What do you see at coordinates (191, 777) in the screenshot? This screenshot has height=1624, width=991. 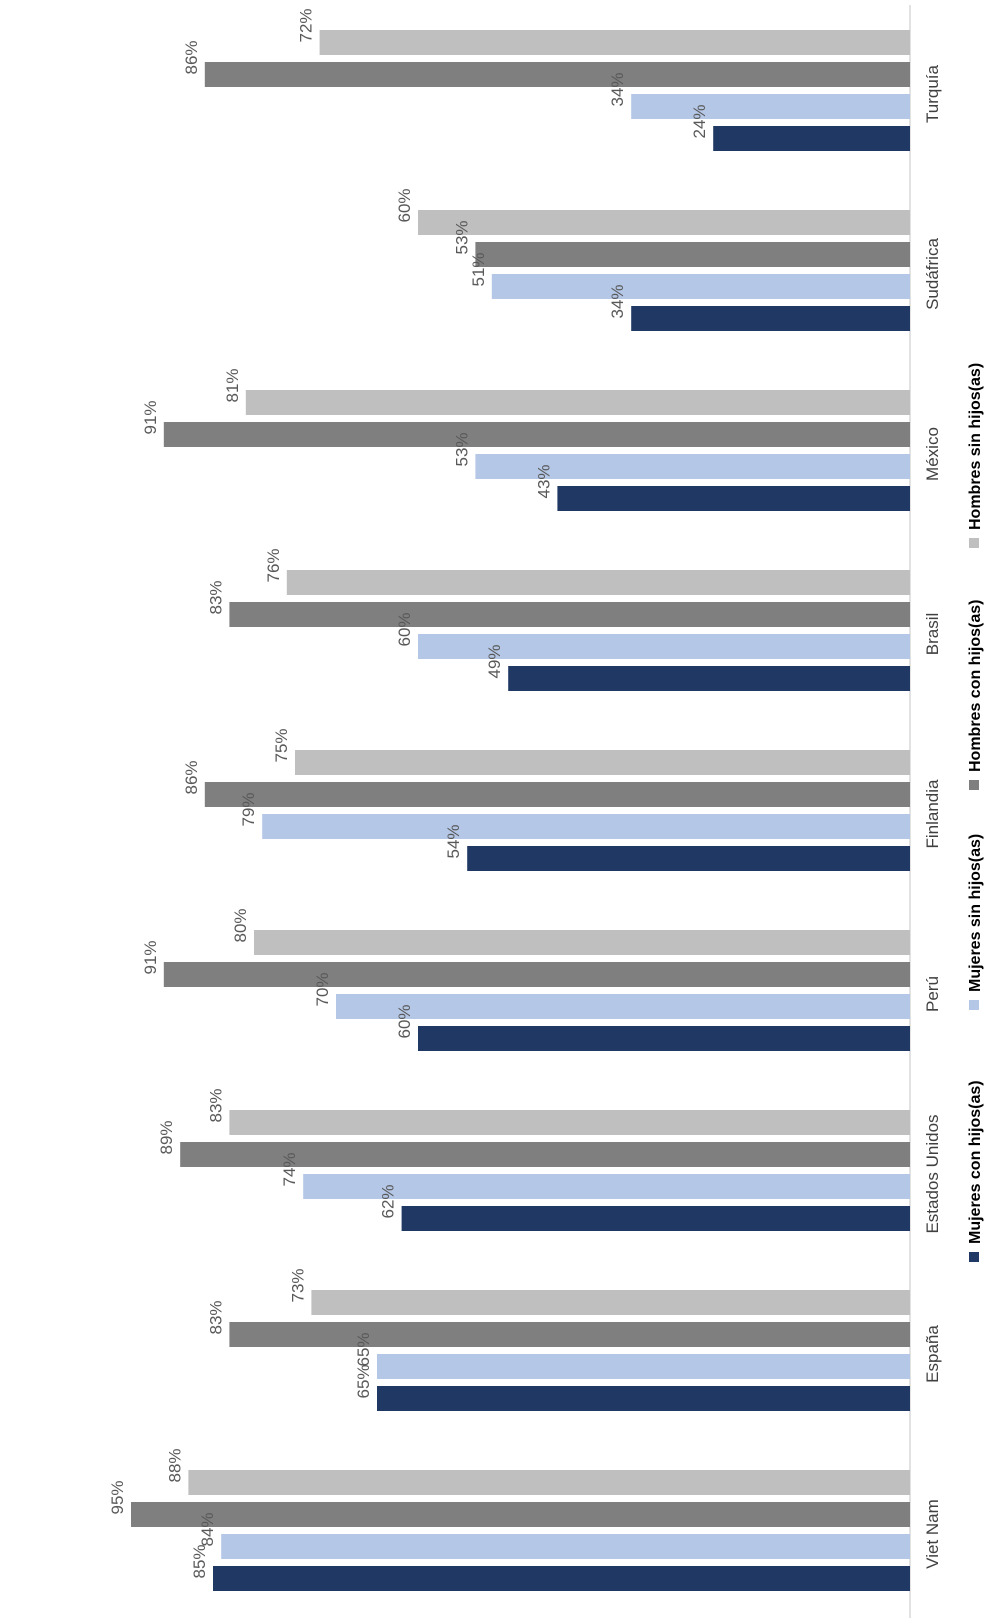 I see `data-label-finlandia-hombres-con-hijos-as: 86%` at bounding box center [191, 777].